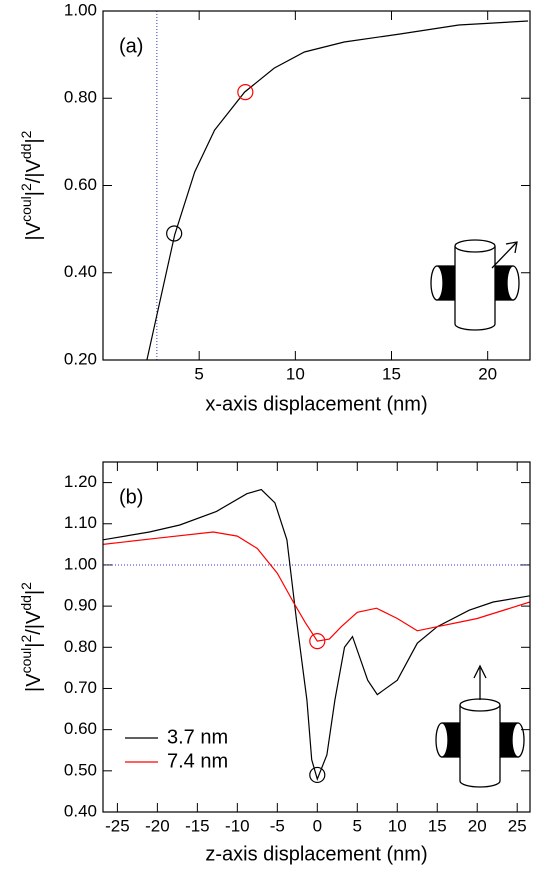  What do you see at coordinates (197, 825) in the screenshot?
I see `x-tick-label: -15` at bounding box center [197, 825].